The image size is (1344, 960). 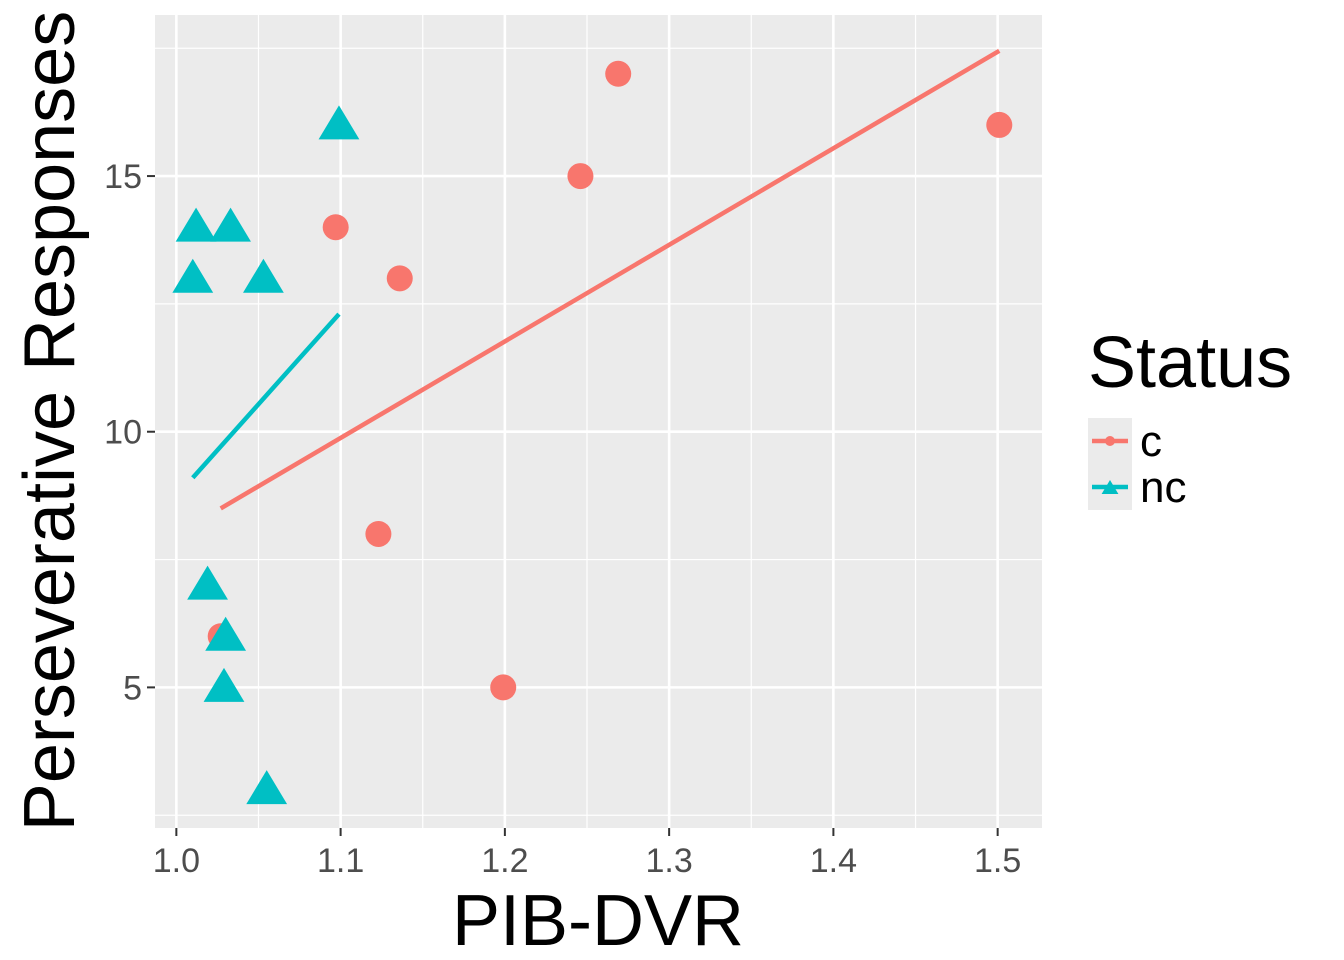 What do you see at coordinates (587, 854) in the screenshot?
I see `x-axis: 1.0 1.1 1.2 1.3 1.4 1.5` at bounding box center [587, 854].